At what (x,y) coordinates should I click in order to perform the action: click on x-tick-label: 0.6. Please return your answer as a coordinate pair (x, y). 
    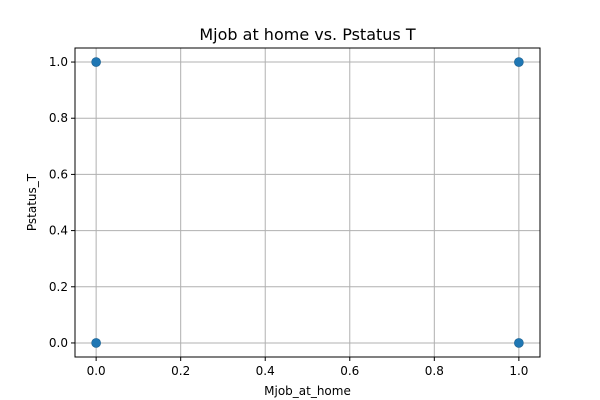
    Looking at the image, I should click on (349, 371).